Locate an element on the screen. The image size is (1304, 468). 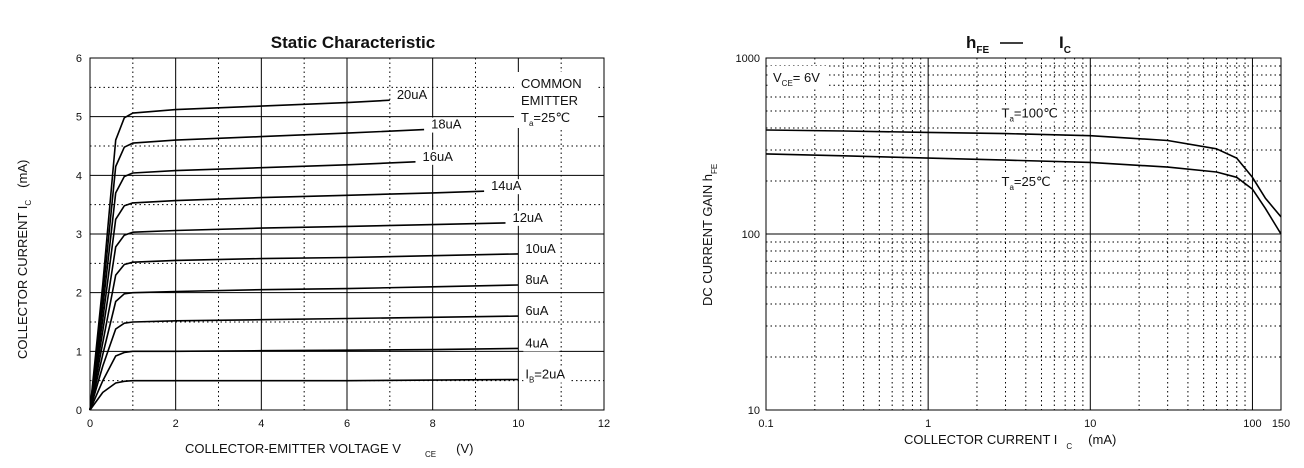
y-axis-label-main: COLLECTOR CURRENT I is located at coordinates (22, 282).